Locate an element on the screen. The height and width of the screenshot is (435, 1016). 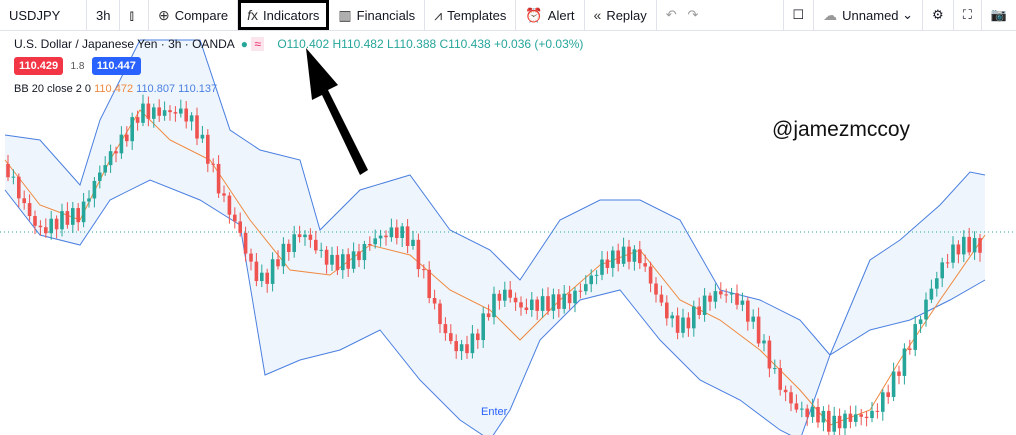
templates: ⩘ Templates is located at coordinates (471, 15).